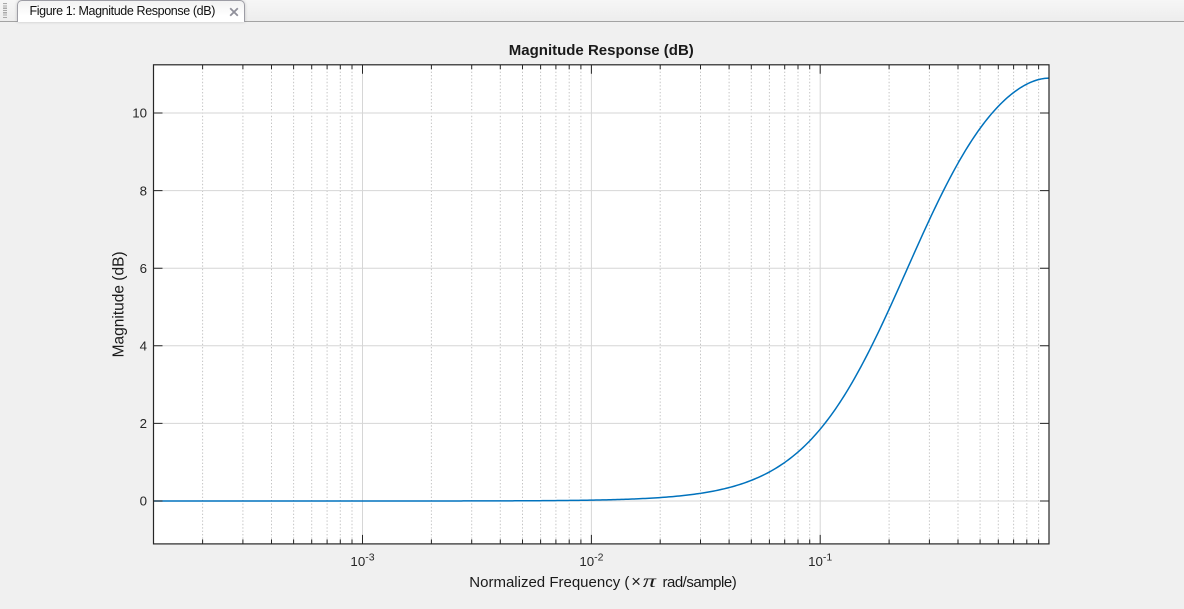 This screenshot has height=609, width=1184. What do you see at coordinates (143, 423) in the screenshot?
I see `svg-text: 2` at bounding box center [143, 423].